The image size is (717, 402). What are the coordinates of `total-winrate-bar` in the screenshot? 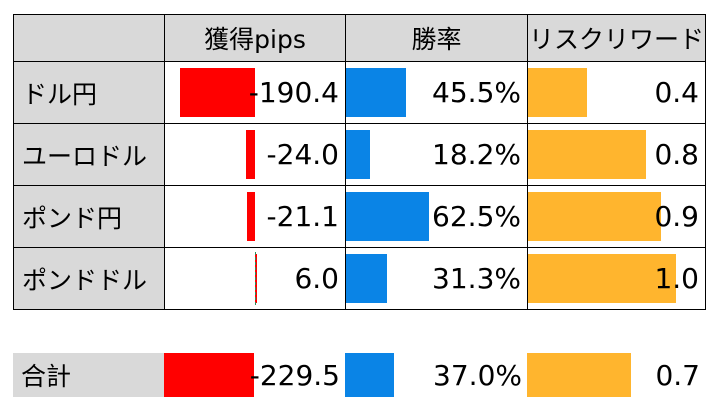 It's located at (369, 375).